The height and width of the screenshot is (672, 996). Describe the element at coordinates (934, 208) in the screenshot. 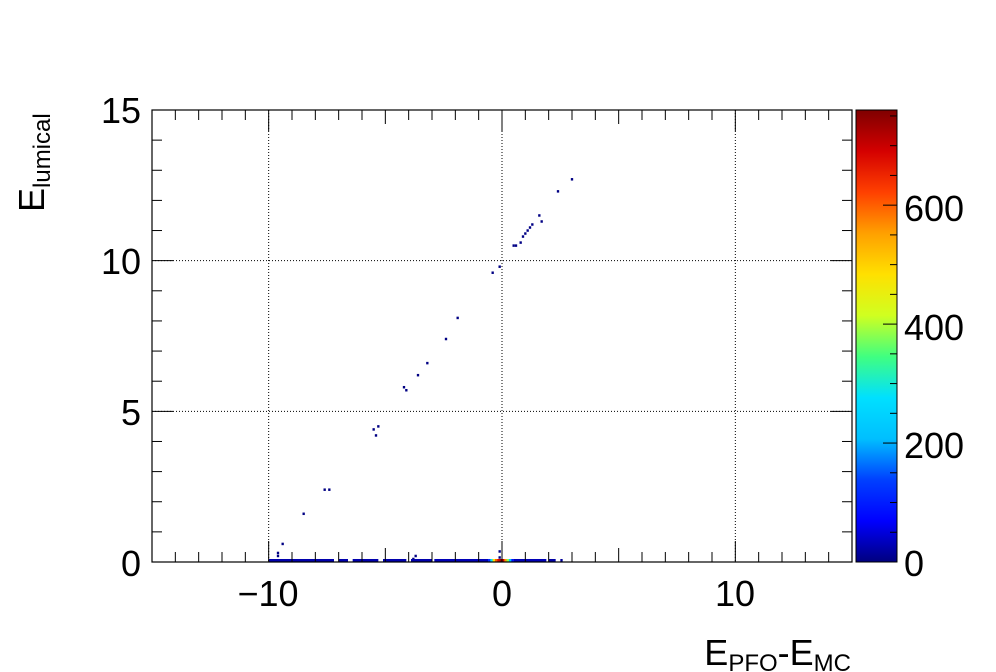

I see `z-tick-label-600: 600` at that location.